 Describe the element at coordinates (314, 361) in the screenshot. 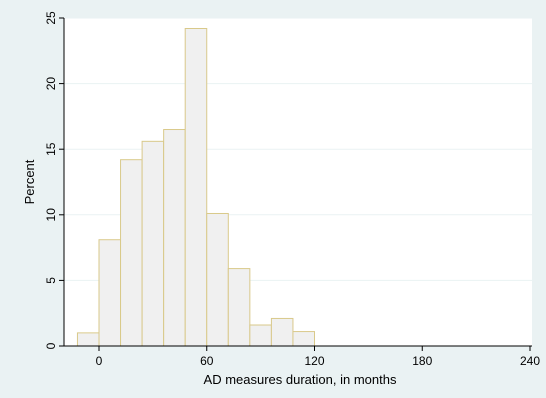

I see `x-tick-label: 120` at that location.